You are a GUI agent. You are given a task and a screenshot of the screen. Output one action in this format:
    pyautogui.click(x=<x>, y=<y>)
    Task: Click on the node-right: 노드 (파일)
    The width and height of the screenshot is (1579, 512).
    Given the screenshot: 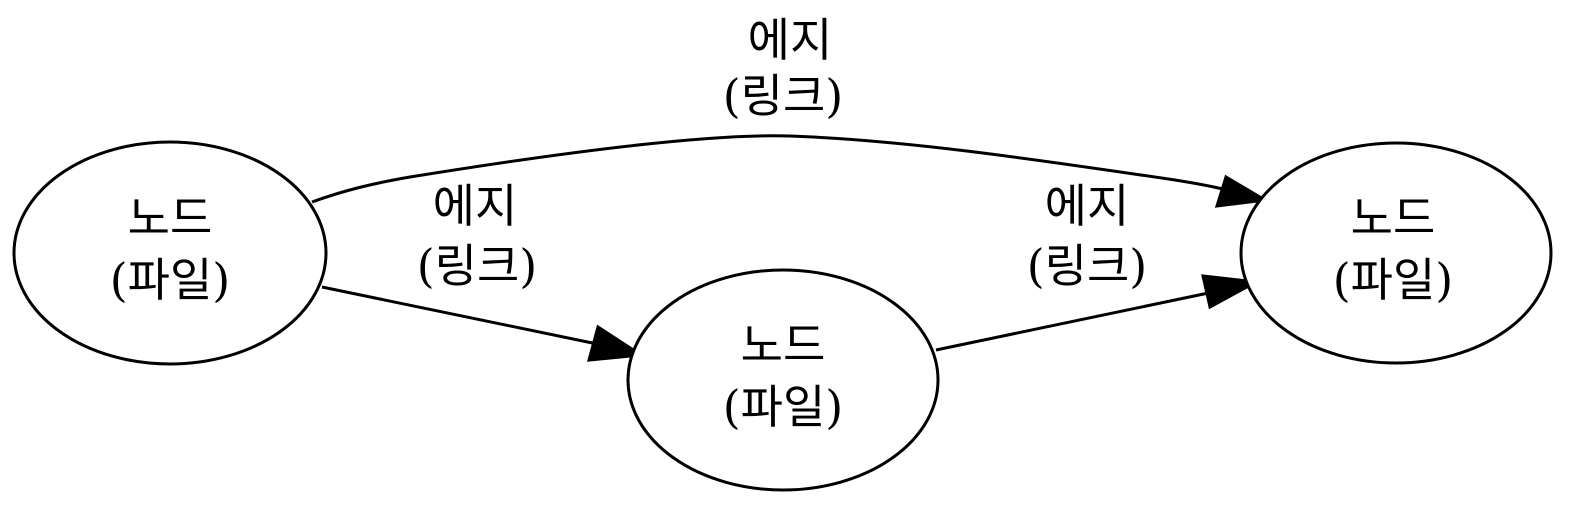 What is the action you would take?
    pyautogui.click(x=1396, y=253)
    